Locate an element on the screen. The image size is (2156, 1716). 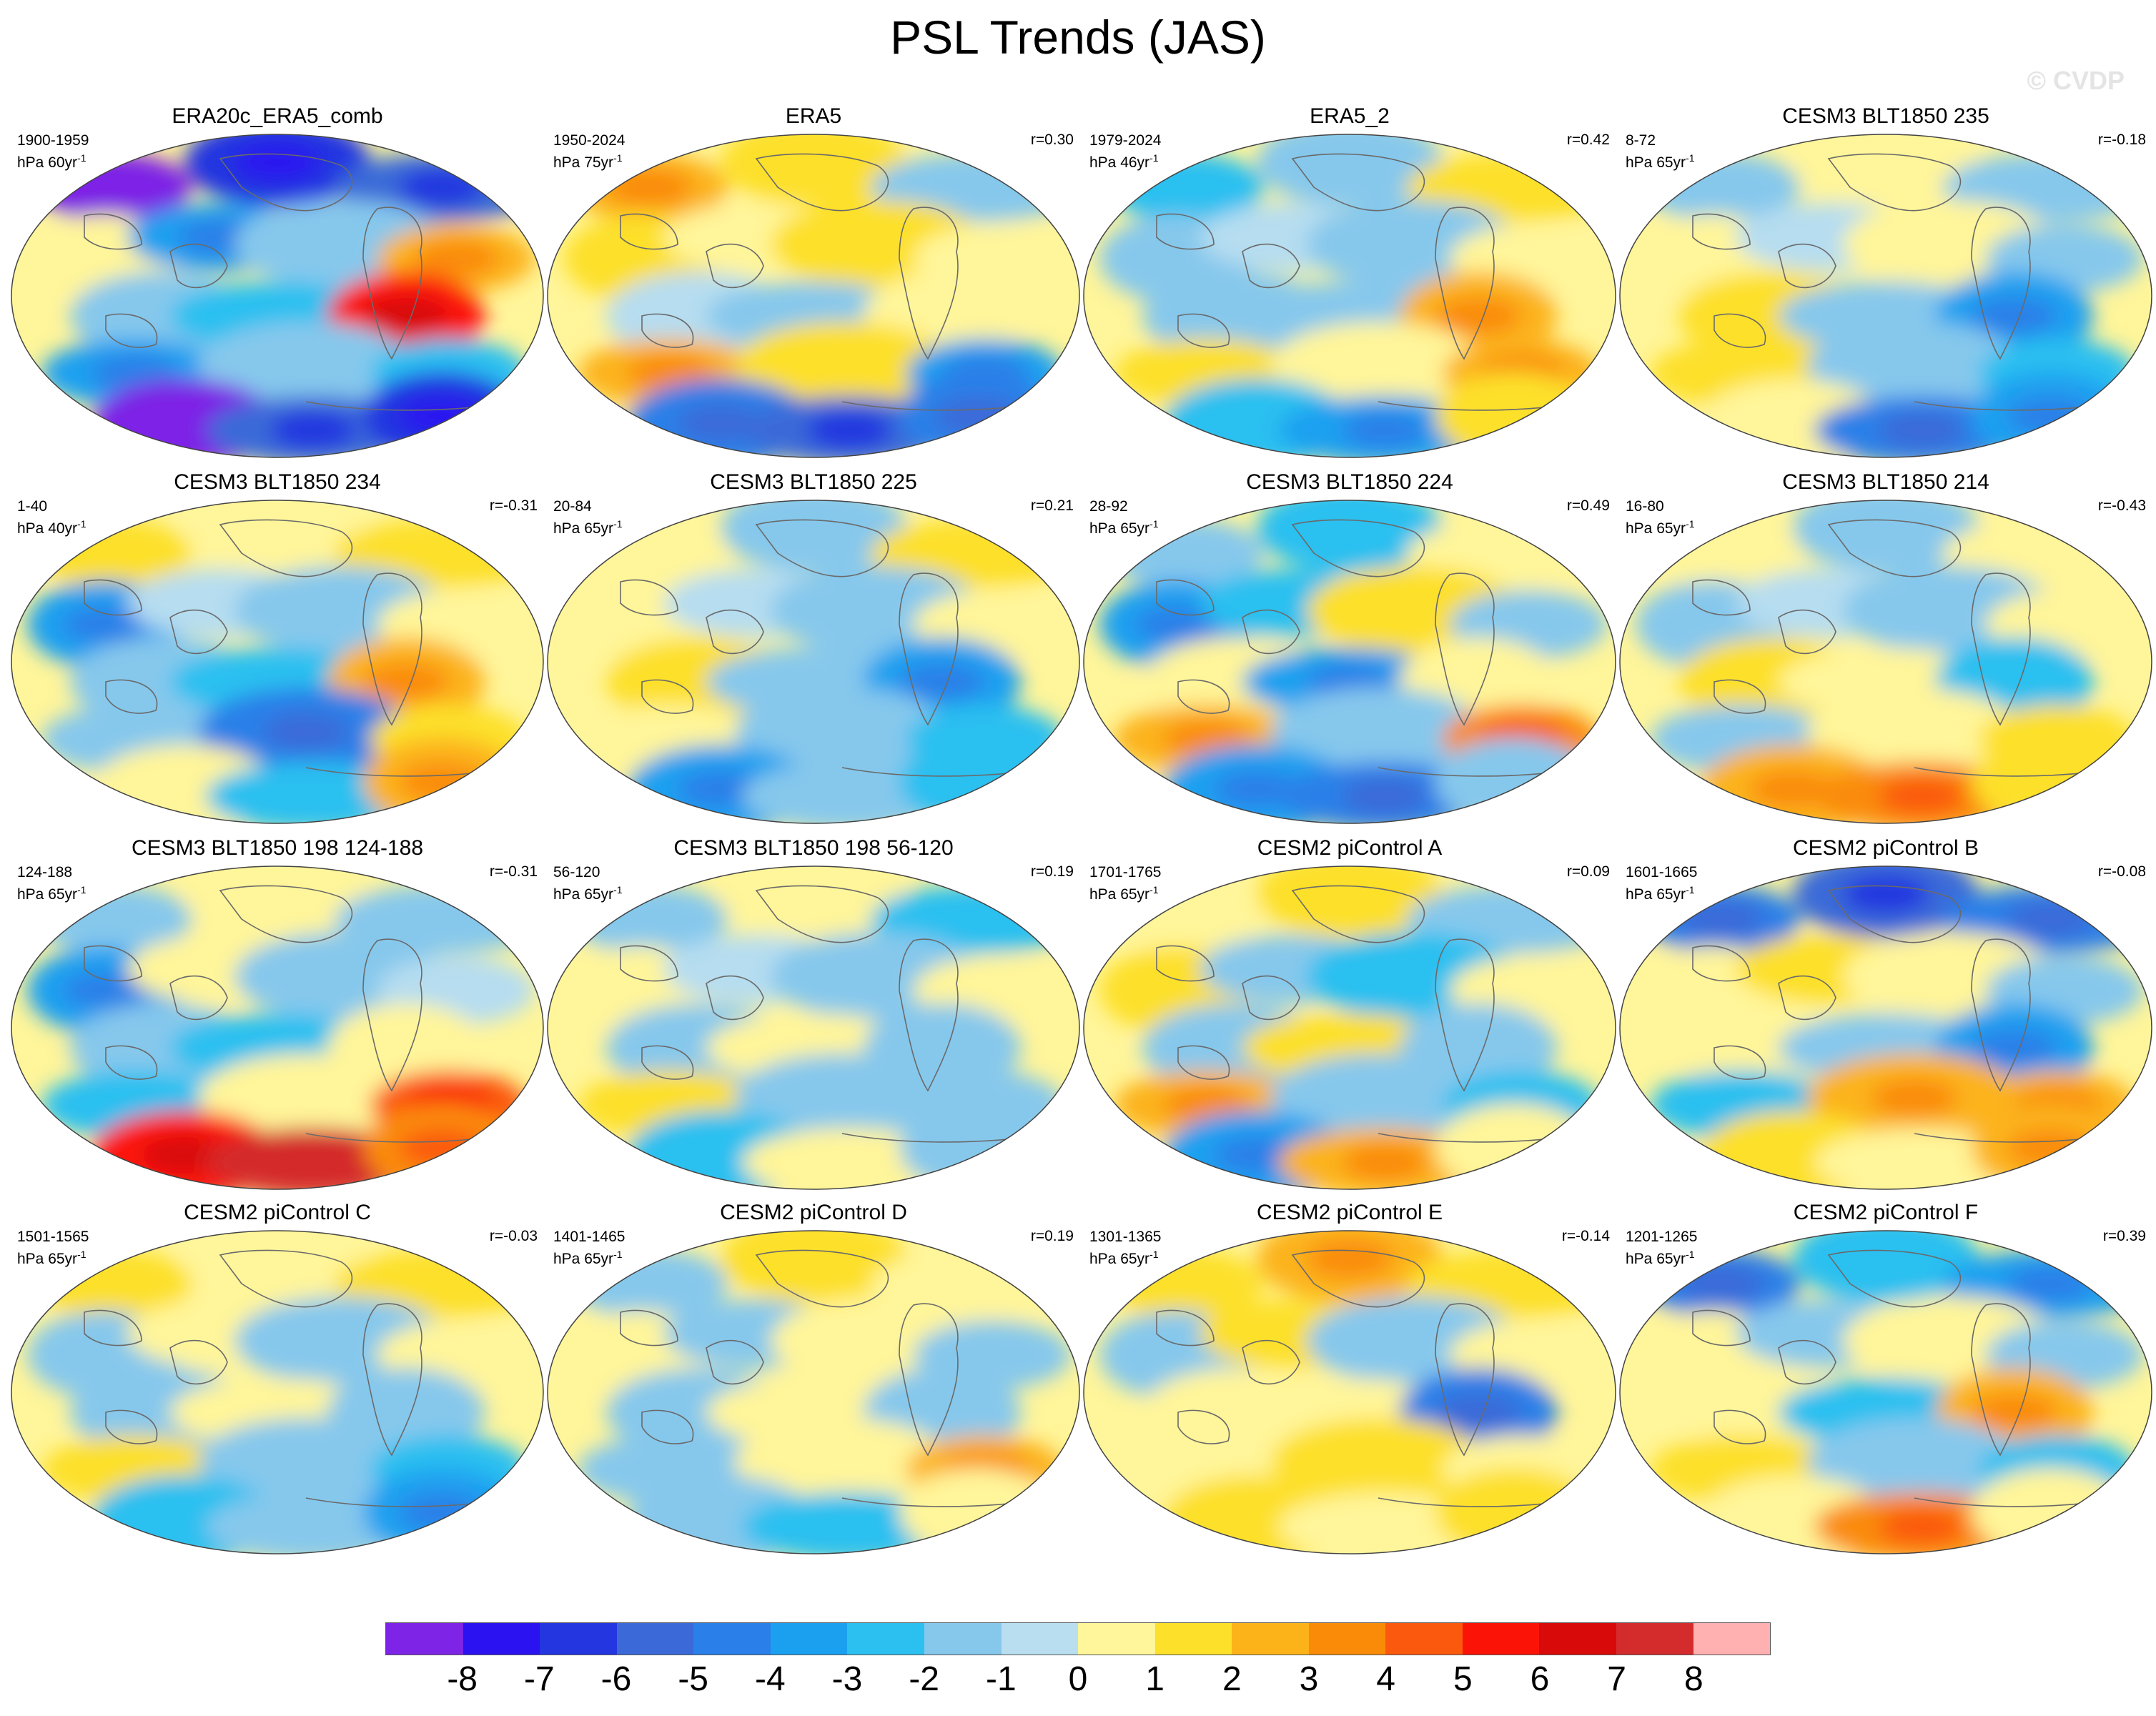
panel-period-units: 8-72 hPa 65yr-1 is located at coordinates (1660, 152).